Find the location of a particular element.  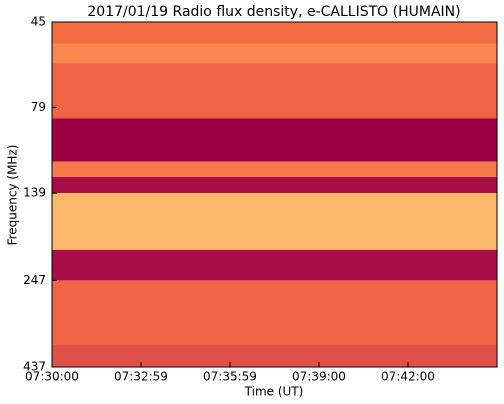

x-tick-label: 07:39:00 is located at coordinates (319, 377).